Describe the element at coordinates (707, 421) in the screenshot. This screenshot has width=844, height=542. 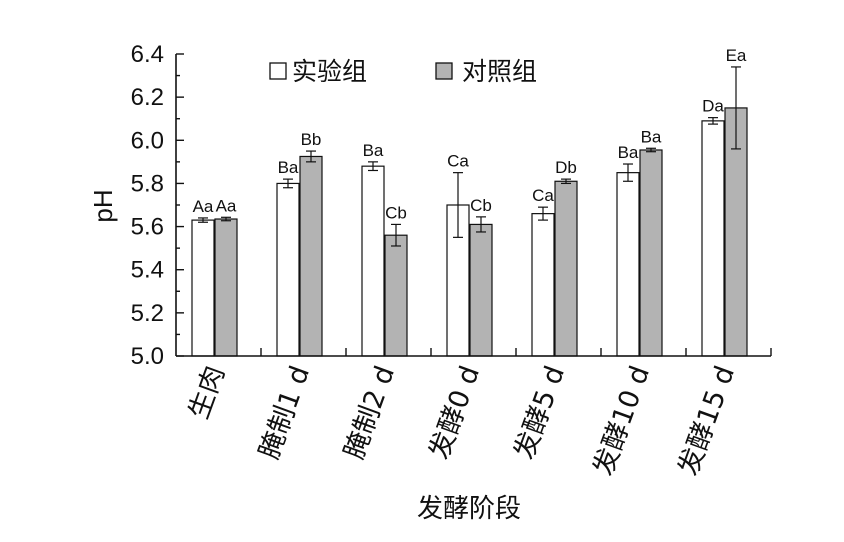
I see `x-tick-label: 发酵15 d` at that location.